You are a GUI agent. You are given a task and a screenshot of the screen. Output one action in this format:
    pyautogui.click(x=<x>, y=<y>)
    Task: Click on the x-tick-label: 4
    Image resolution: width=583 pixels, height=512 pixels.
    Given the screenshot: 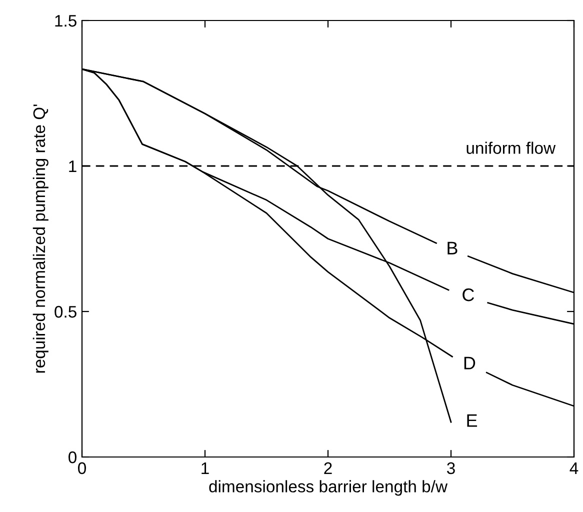 What is the action you would take?
    pyautogui.click(x=574, y=468)
    